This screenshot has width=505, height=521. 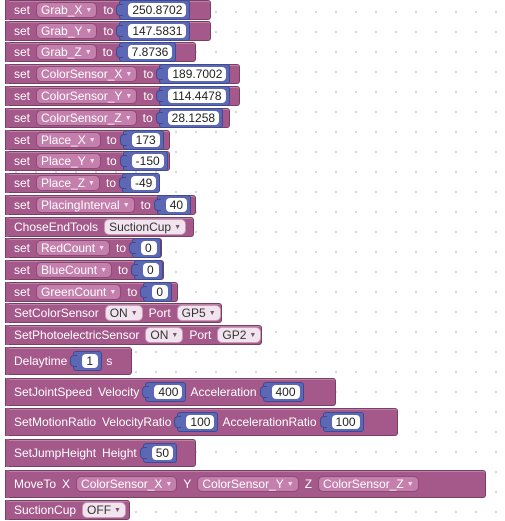 What do you see at coordinates (147, 161) in the screenshot?
I see `number-input: -150` at bounding box center [147, 161].